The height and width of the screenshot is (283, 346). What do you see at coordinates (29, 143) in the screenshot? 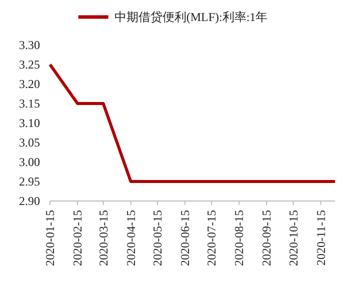
I see `y-tick-label: 3.05` at bounding box center [29, 143].